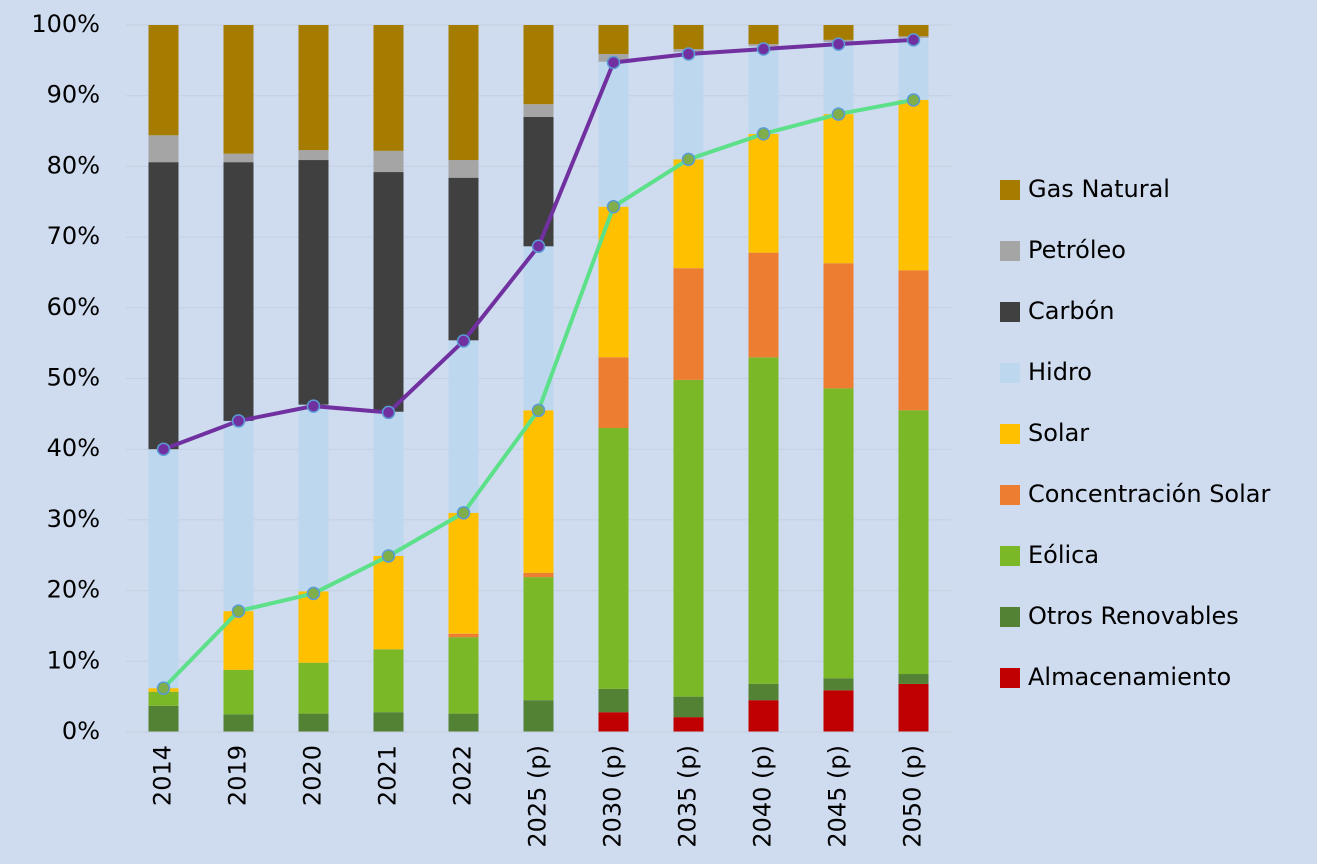 The image size is (1317, 864). I want to click on legend-label: Concentración Solar, so click(1149, 494).